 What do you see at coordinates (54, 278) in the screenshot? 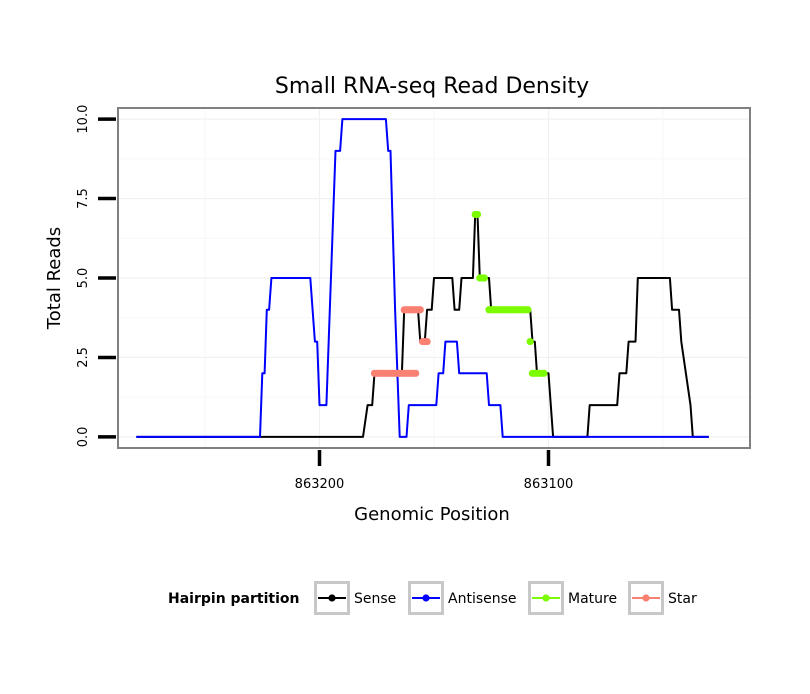
I see `y-axis-title: Total Reads` at bounding box center [54, 278].